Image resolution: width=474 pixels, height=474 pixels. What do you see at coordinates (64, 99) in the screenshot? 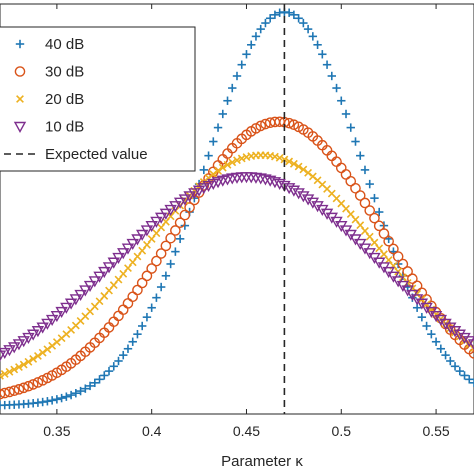
I see `legend-label: 20 dB` at bounding box center [64, 99].